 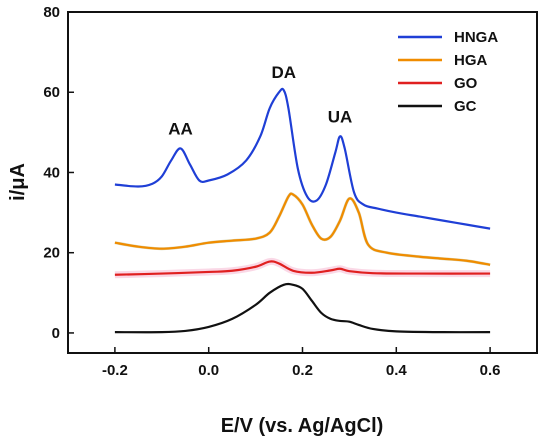 What do you see at coordinates (51, 12) in the screenshot?
I see `y-tick-label: 80` at bounding box center [51, 12].